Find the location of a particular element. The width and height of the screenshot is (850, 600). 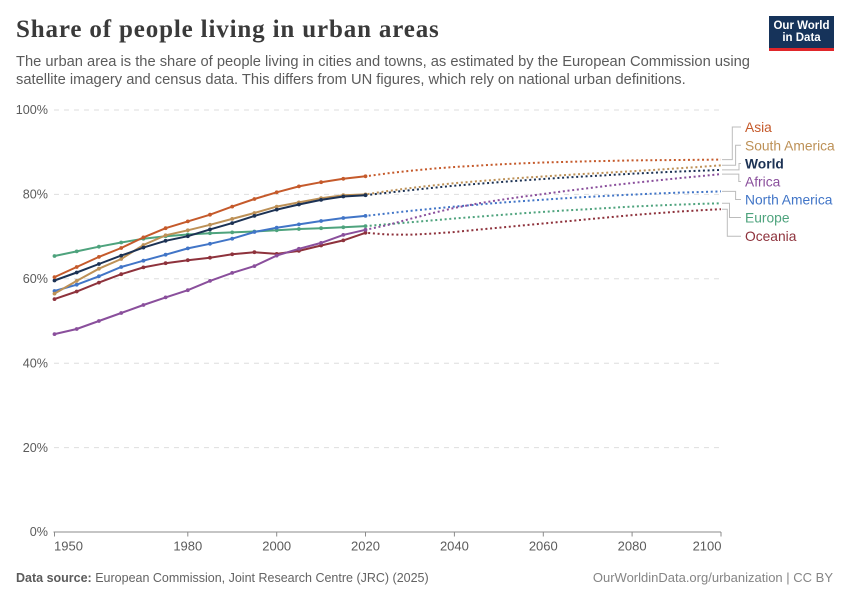

svg-text: 2020 is located at coordinates (365, 546).